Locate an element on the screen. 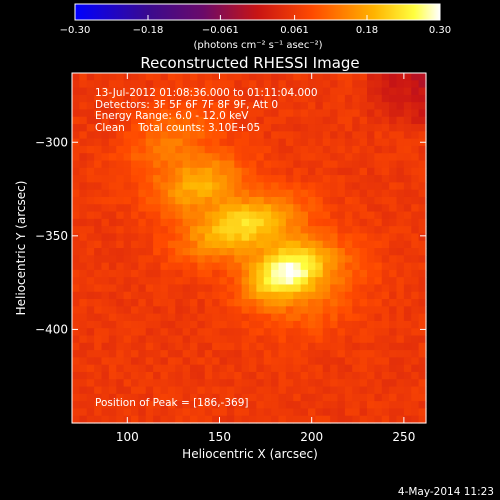 This screenshot has height=500, width=500. y-tick-label: −300 is located at coordinates (51, 142).